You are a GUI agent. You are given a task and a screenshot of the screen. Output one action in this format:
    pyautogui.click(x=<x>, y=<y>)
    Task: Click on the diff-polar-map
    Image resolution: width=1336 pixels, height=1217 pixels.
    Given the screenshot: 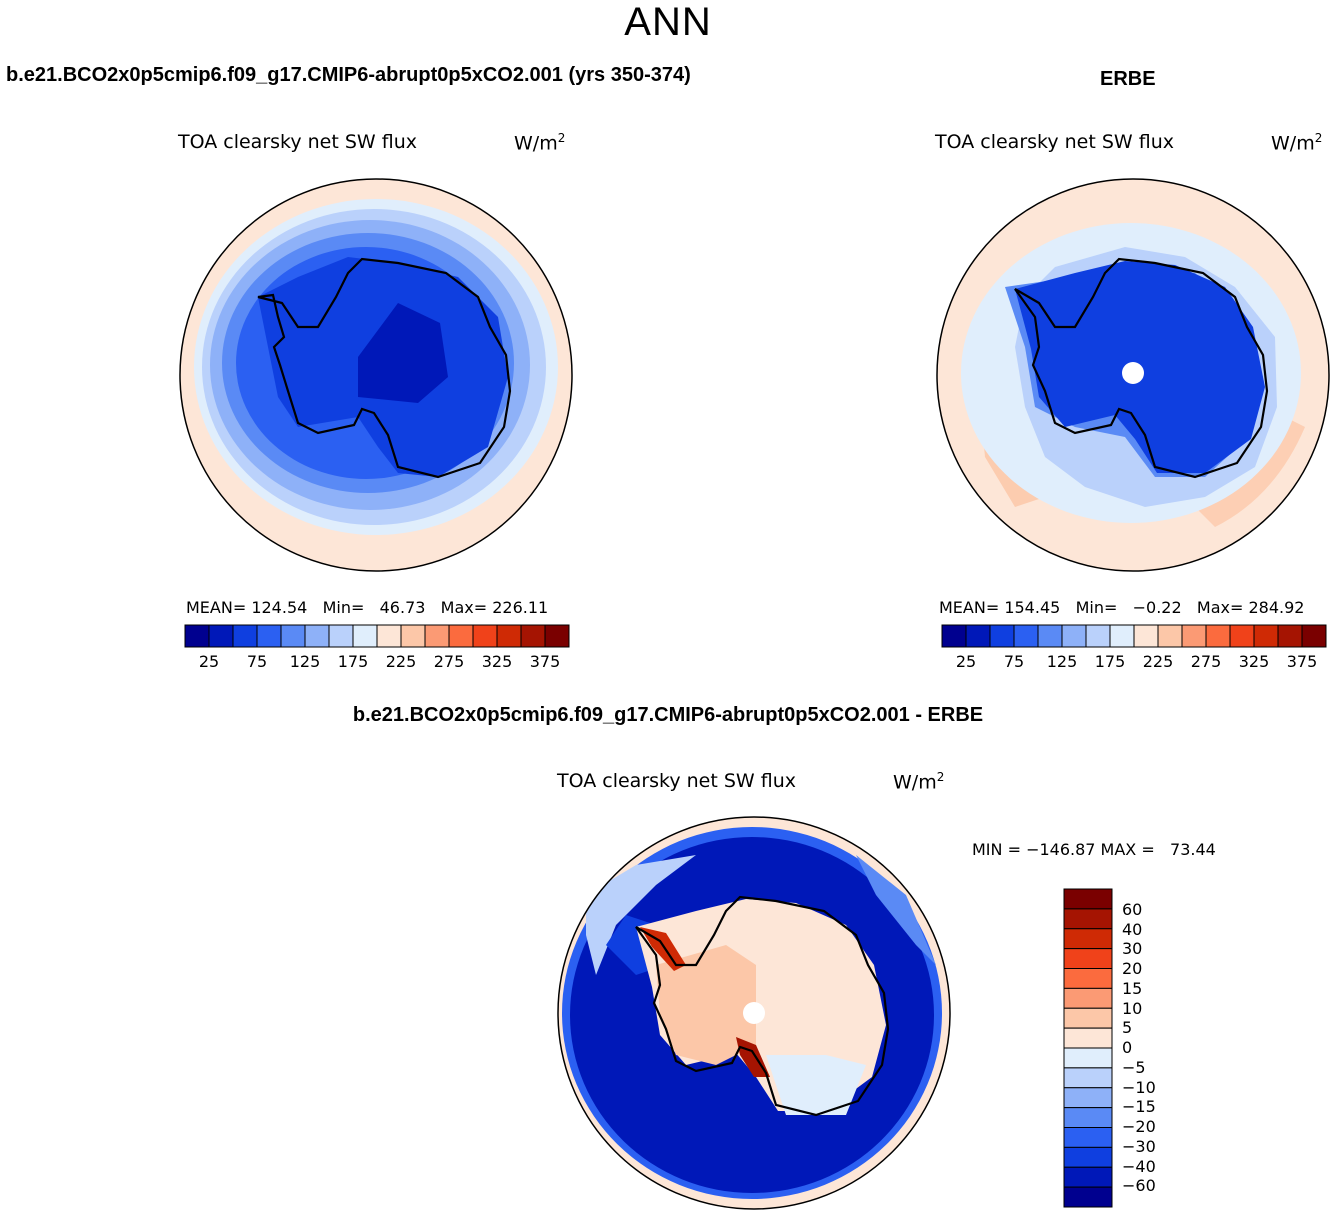 What is the action you would take?
    pyautogui.click(x=754, y=1013)
    